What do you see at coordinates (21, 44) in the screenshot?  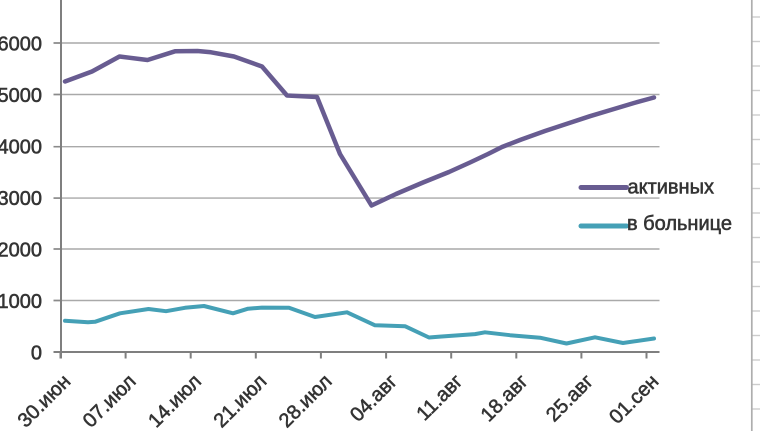 I see `svg-text: 6000` at bounding box center [21, 44].